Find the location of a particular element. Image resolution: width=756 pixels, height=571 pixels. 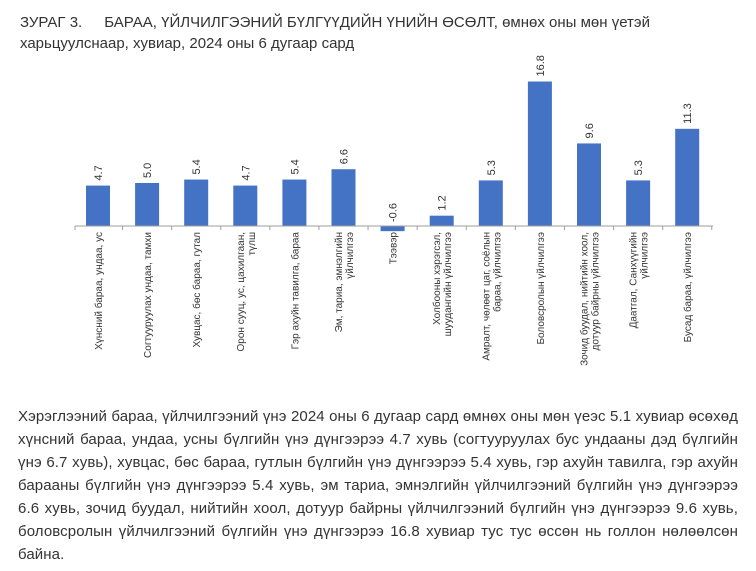

category-label-6-line-2: үйлчилгээ is located at coordinates (350, 255).